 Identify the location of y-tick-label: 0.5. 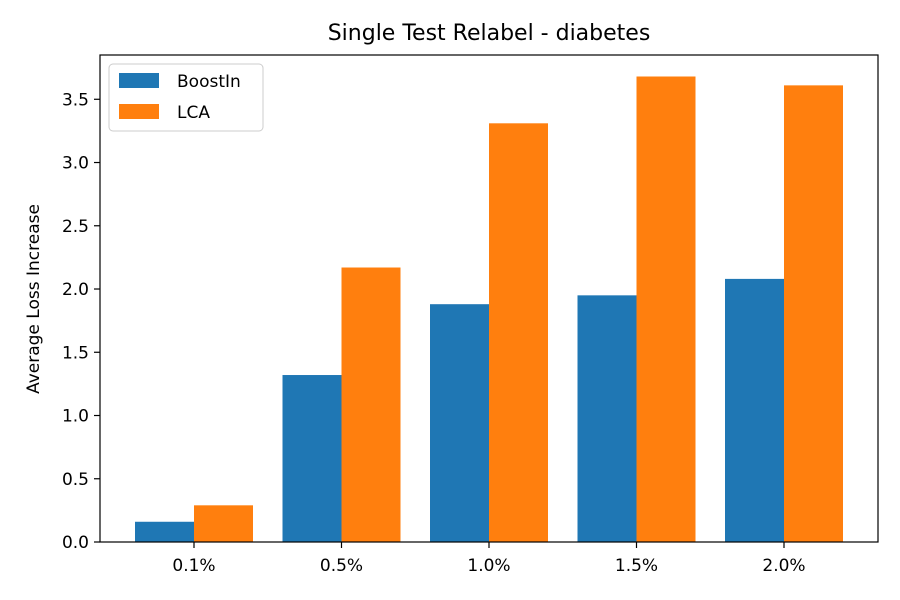
(75, 480).